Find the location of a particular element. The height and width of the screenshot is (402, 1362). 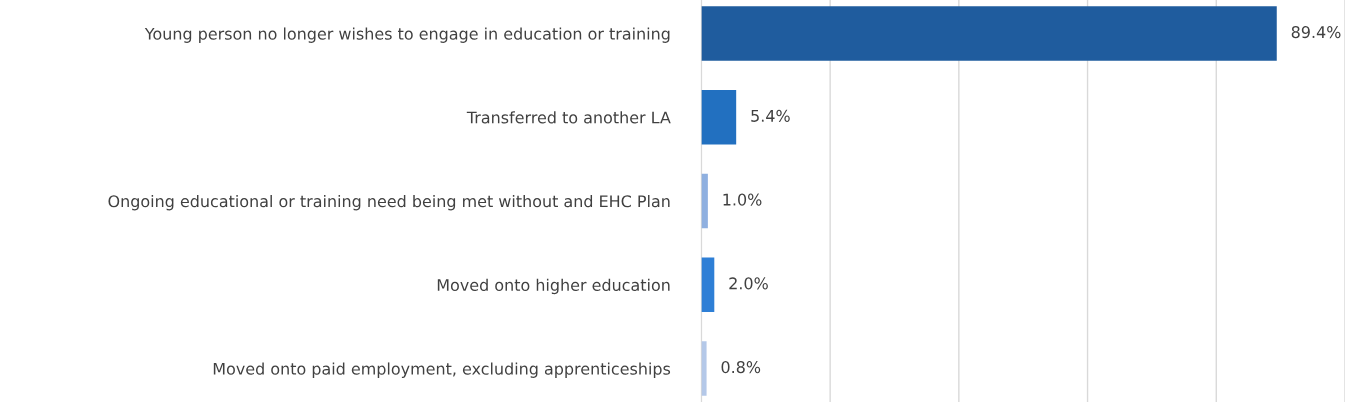

y-tick-label: Ongoing educational or training need being met without and EHC Plan is located at coordinates (389, 202).